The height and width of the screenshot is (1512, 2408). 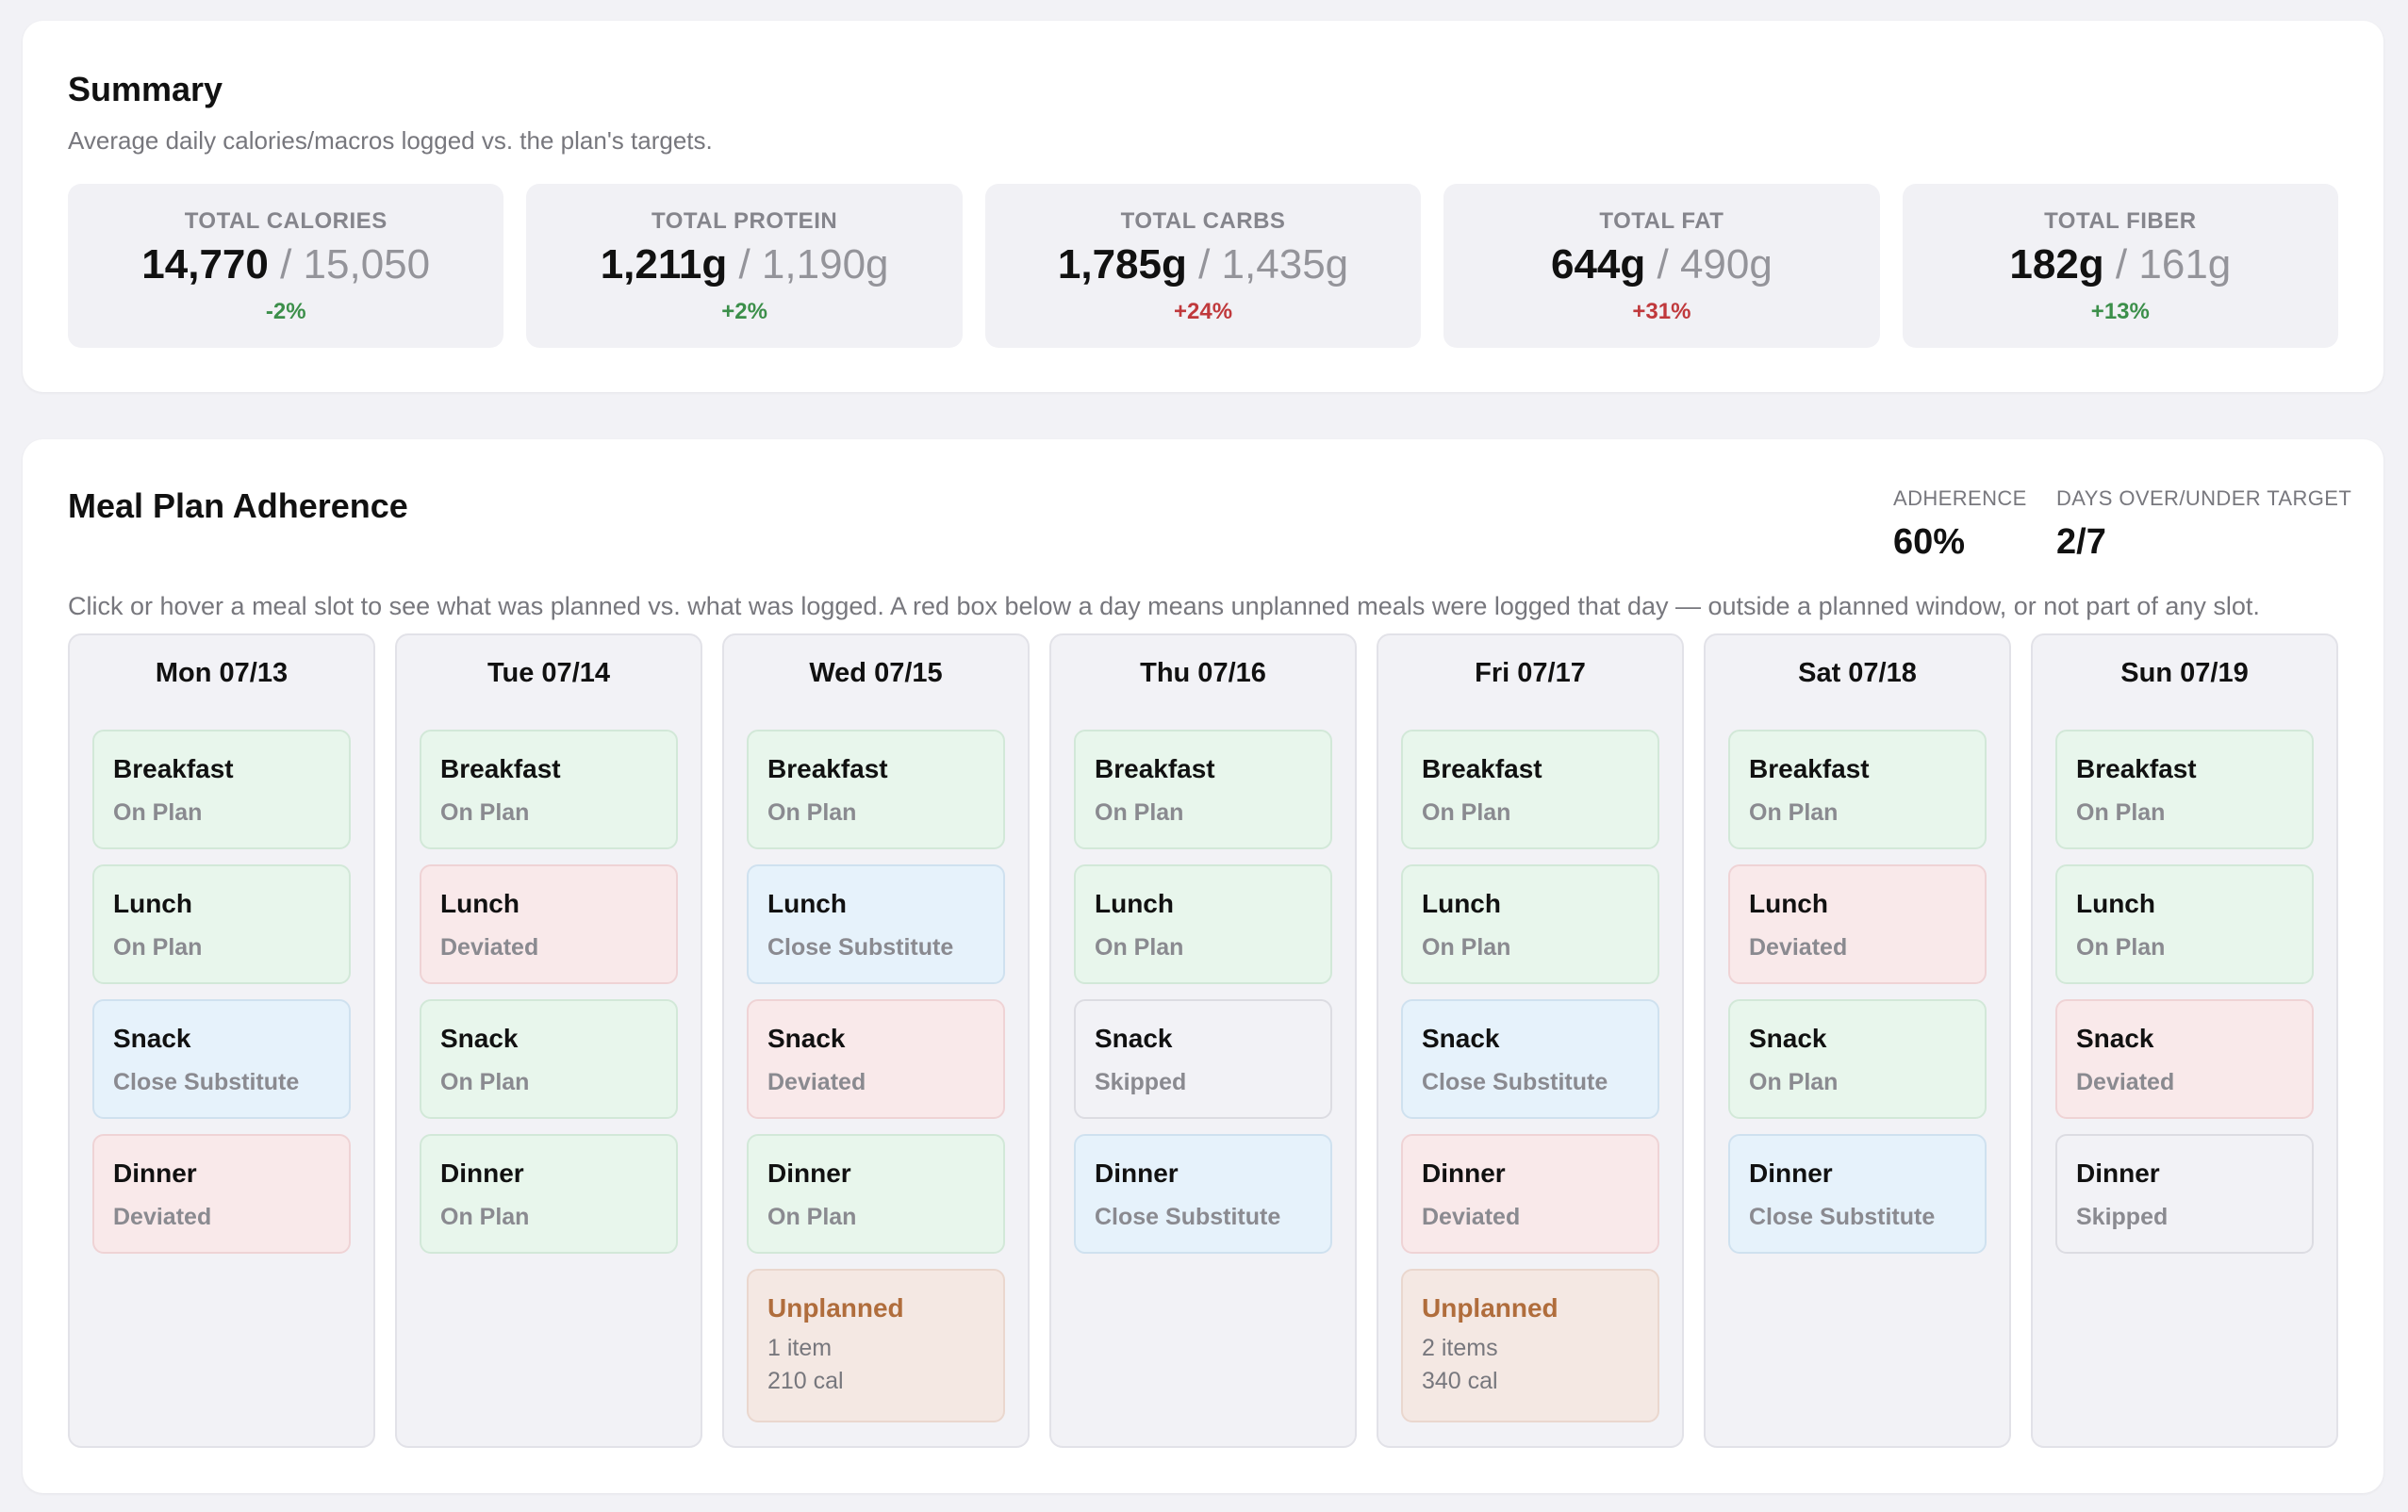 I want to click on stat-actual: 1,211g, so click(x=664, y=264).